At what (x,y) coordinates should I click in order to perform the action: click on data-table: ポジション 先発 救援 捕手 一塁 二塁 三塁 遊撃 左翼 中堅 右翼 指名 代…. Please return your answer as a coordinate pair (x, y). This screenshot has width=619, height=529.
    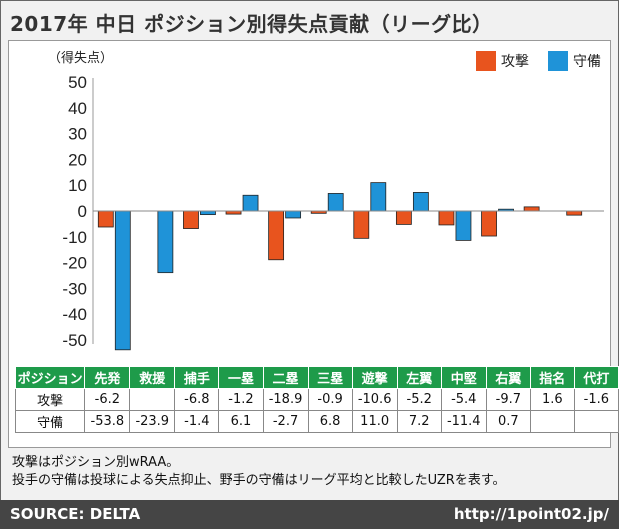
    Looking at the image, I should click on (316, 399).